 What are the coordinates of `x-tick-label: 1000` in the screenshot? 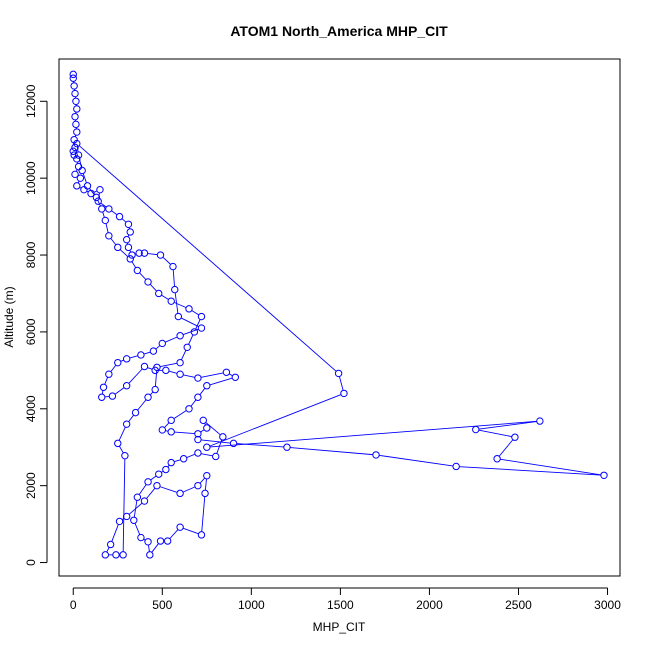 It's located at (251, 605).